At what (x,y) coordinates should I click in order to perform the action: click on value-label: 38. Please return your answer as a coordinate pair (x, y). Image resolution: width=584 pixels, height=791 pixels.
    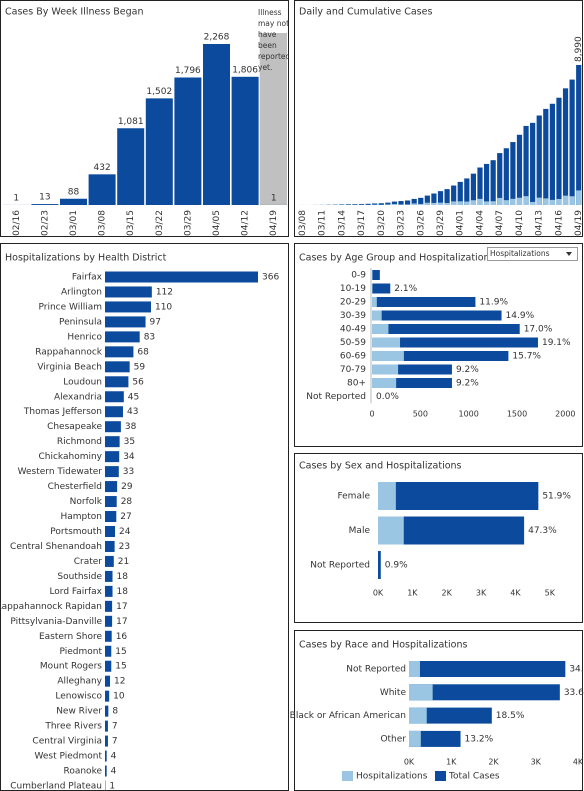
    Looking at the image, I should click on (131, 427).